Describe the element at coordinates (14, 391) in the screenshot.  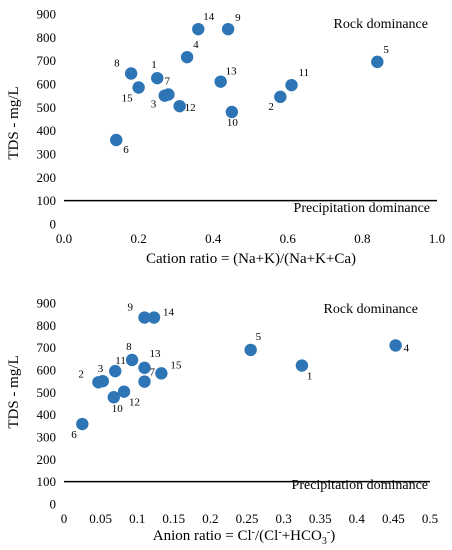
I see `anion-y-axis-label: TDS - mg/L` at that location.